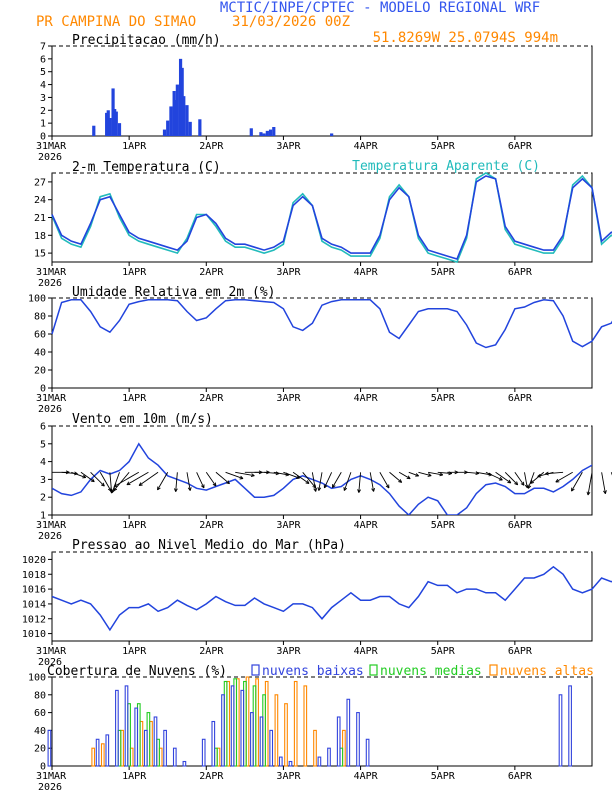 Image resolution: width=612 pixels, height=792 pixels. Describe the element at coordinates (288, 525) in the screenshot. I see `wind-xtick-label: 3APR` at that location.